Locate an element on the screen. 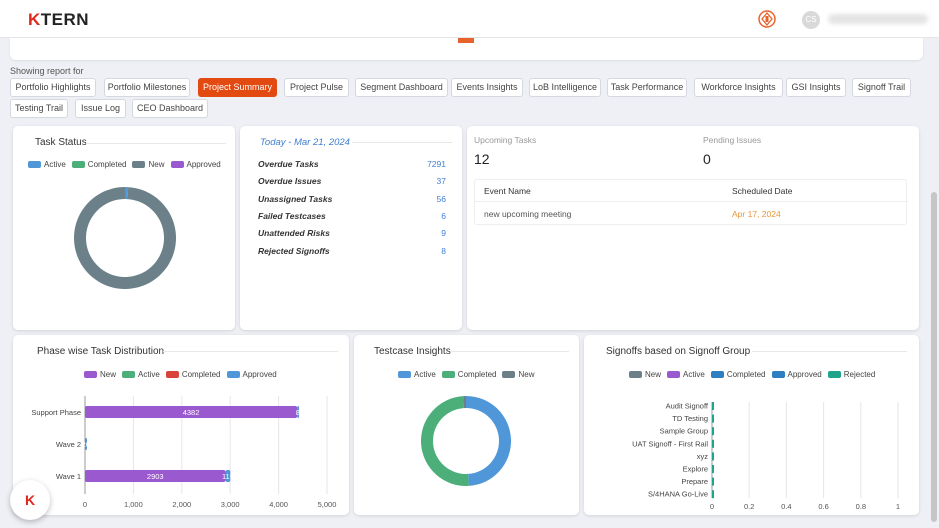 The image size is (939, 528). column-scheduled-date: Scheduled Date is located at coordinates (762, 191).